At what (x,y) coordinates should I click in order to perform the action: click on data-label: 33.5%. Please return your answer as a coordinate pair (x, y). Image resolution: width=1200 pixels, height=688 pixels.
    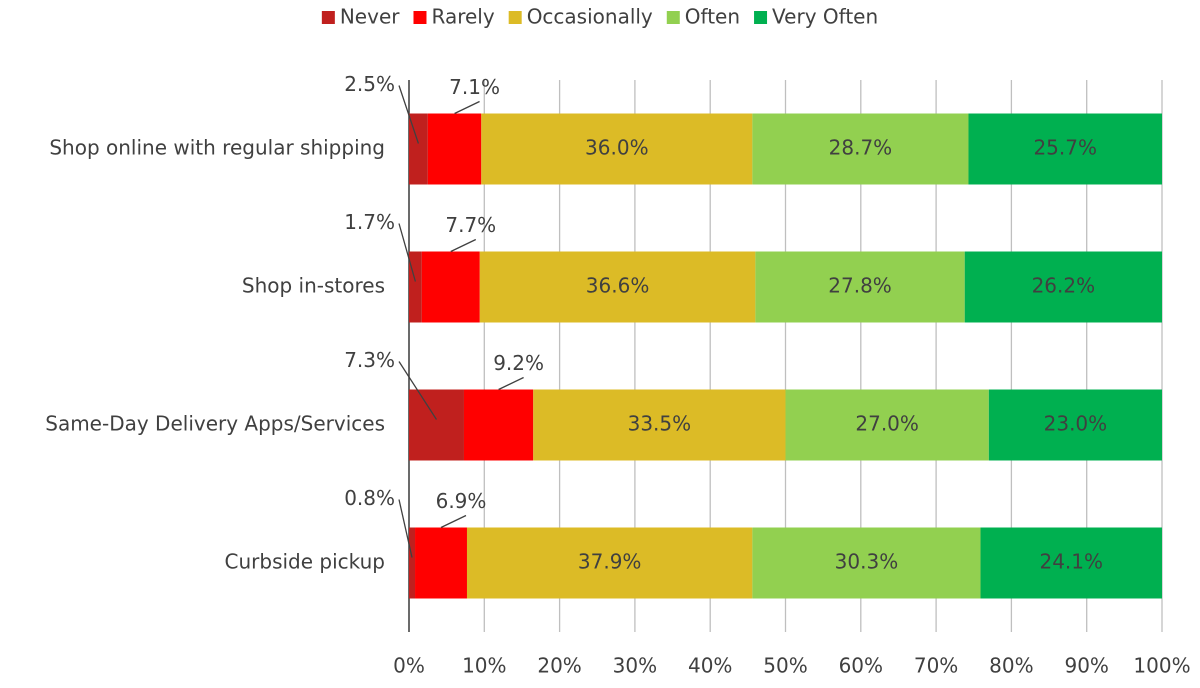
    Looking at the image, I should click on (660, 424).